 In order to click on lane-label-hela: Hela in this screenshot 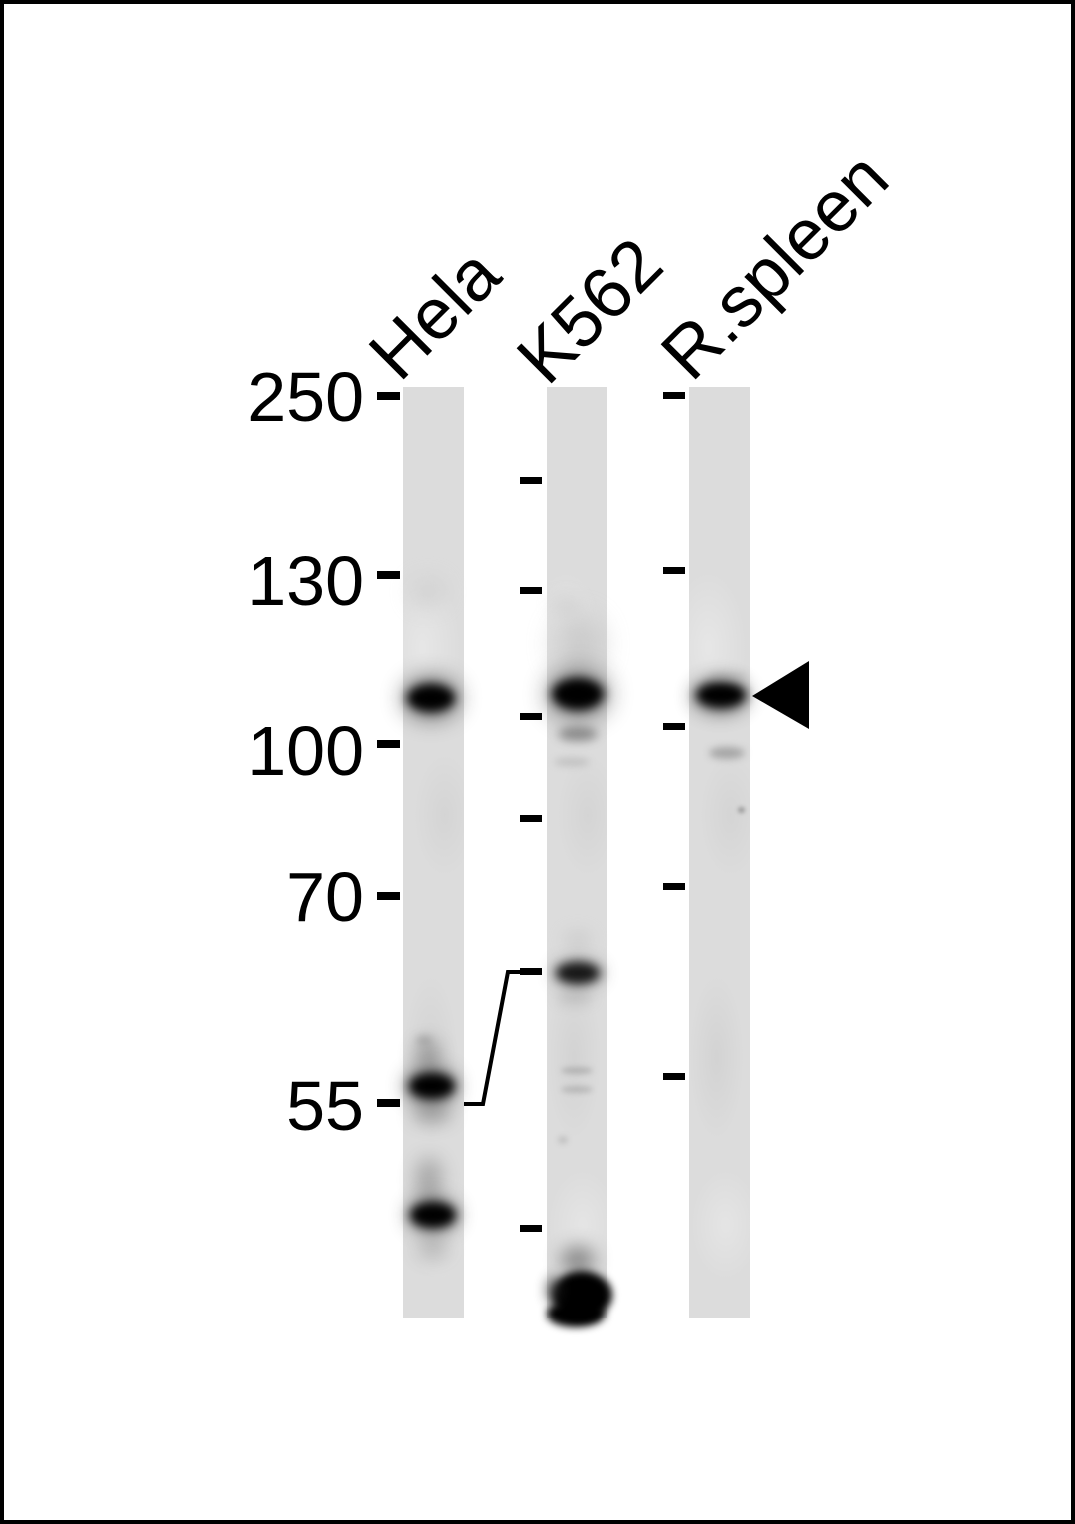, I will do `click(435, 314)`.